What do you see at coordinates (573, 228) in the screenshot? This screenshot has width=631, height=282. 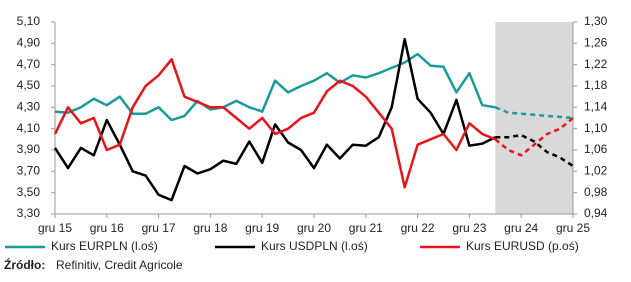 I see `x-tick-label: gru 25` at bounding box center [573, 228].